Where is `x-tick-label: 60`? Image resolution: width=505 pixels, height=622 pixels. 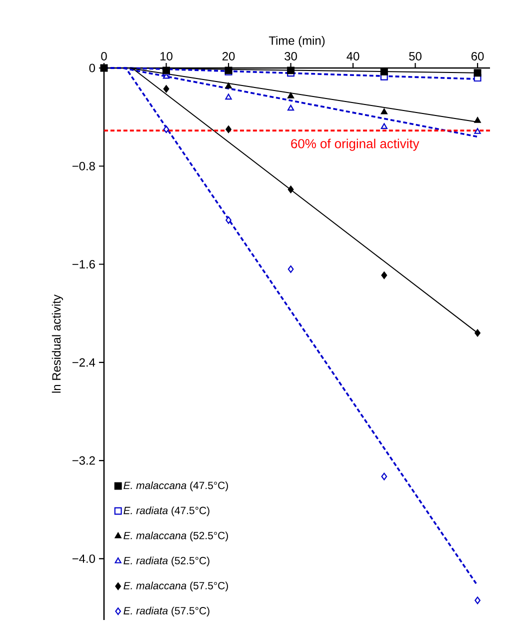 x-tick-label: 60 is located at coordinates (478, 56).